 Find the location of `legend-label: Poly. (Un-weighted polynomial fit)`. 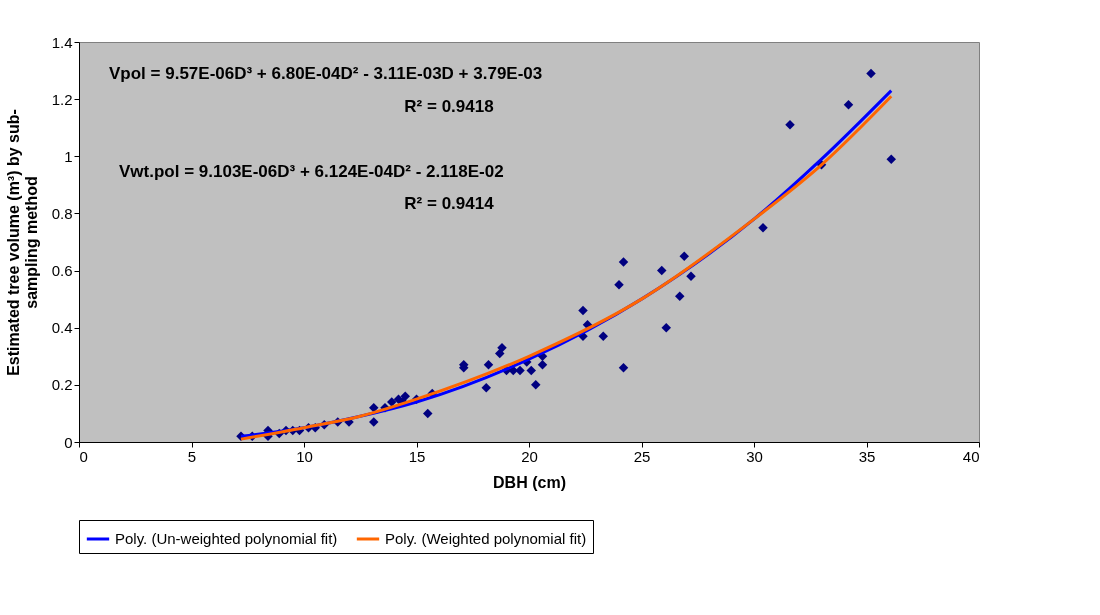

legend-label: Poly. (Un-weighted polynomial fit) is located at coordinates (226, 538).